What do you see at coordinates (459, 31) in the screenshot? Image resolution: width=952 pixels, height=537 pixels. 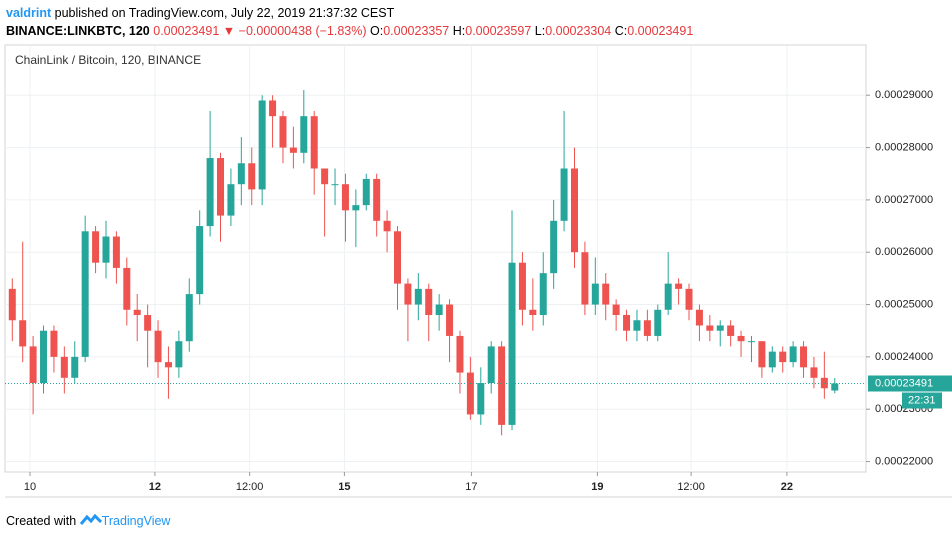 I see `ohlc-label: H:` at bounding box center [459, 31].